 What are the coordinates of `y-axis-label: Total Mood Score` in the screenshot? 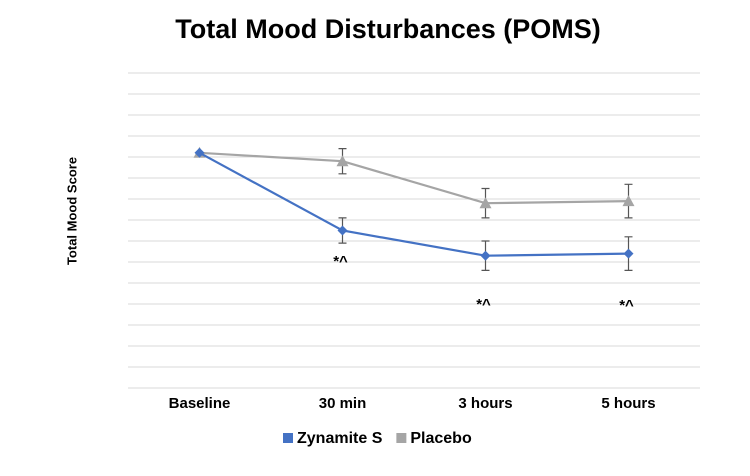 It's located at (71, 211).